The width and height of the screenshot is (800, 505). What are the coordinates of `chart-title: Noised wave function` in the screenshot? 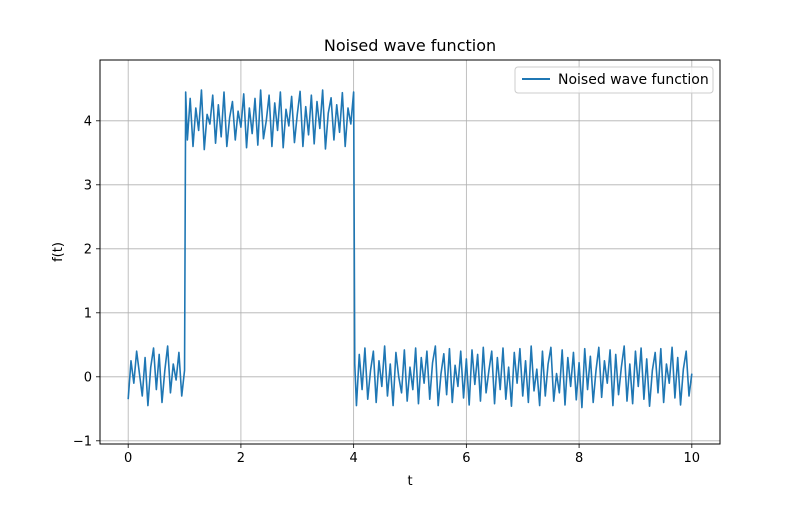 It's located at (410, 45).